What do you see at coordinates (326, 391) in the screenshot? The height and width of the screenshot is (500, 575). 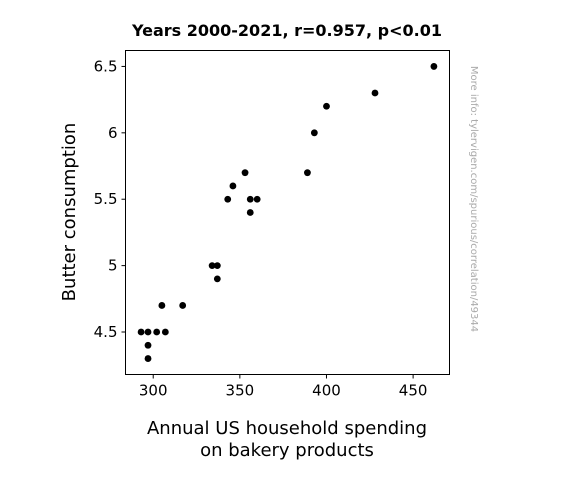 I see `x-tick-label: 400` at bounding box center [326, 391].